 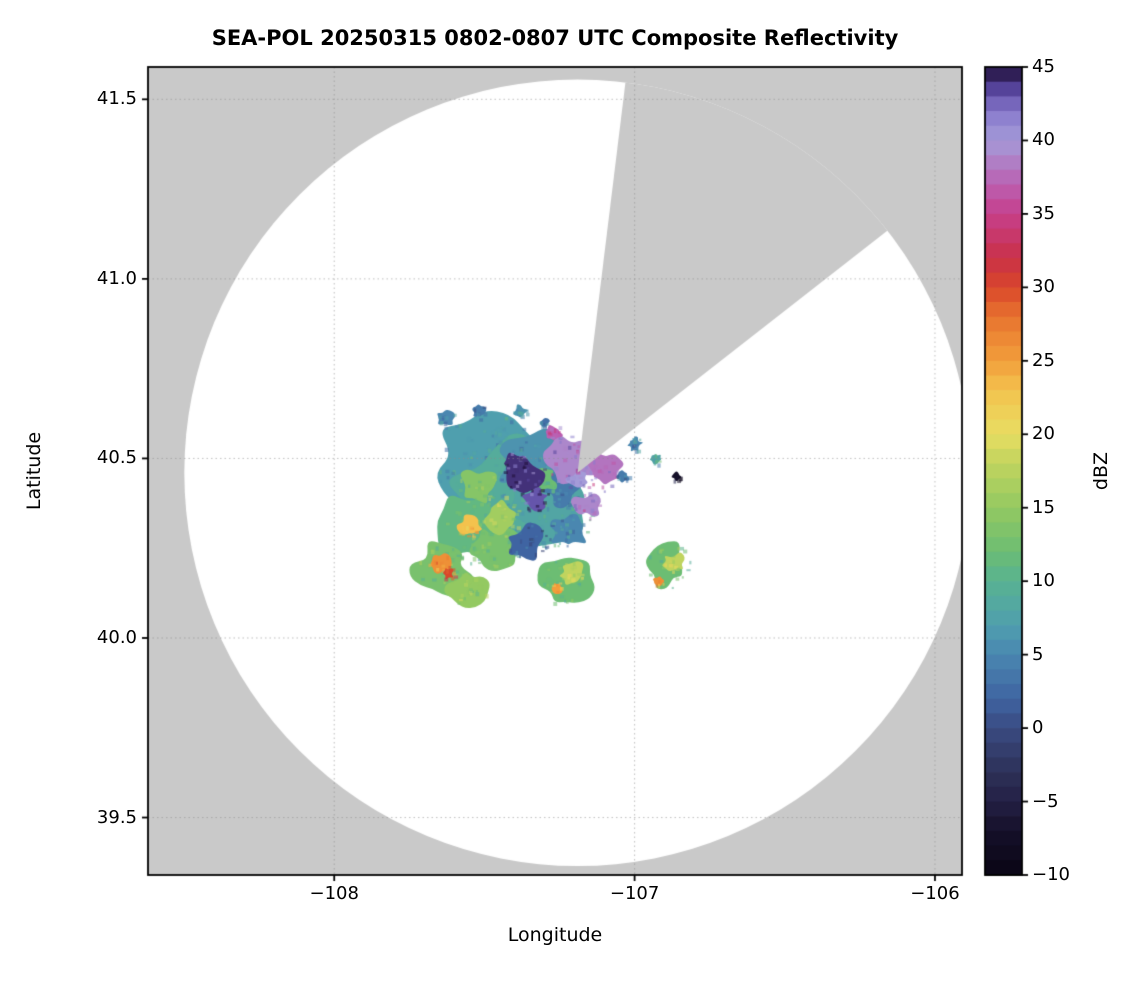 I want to click on colorbar-tick-label: 40, so click(x=1043, y=140).